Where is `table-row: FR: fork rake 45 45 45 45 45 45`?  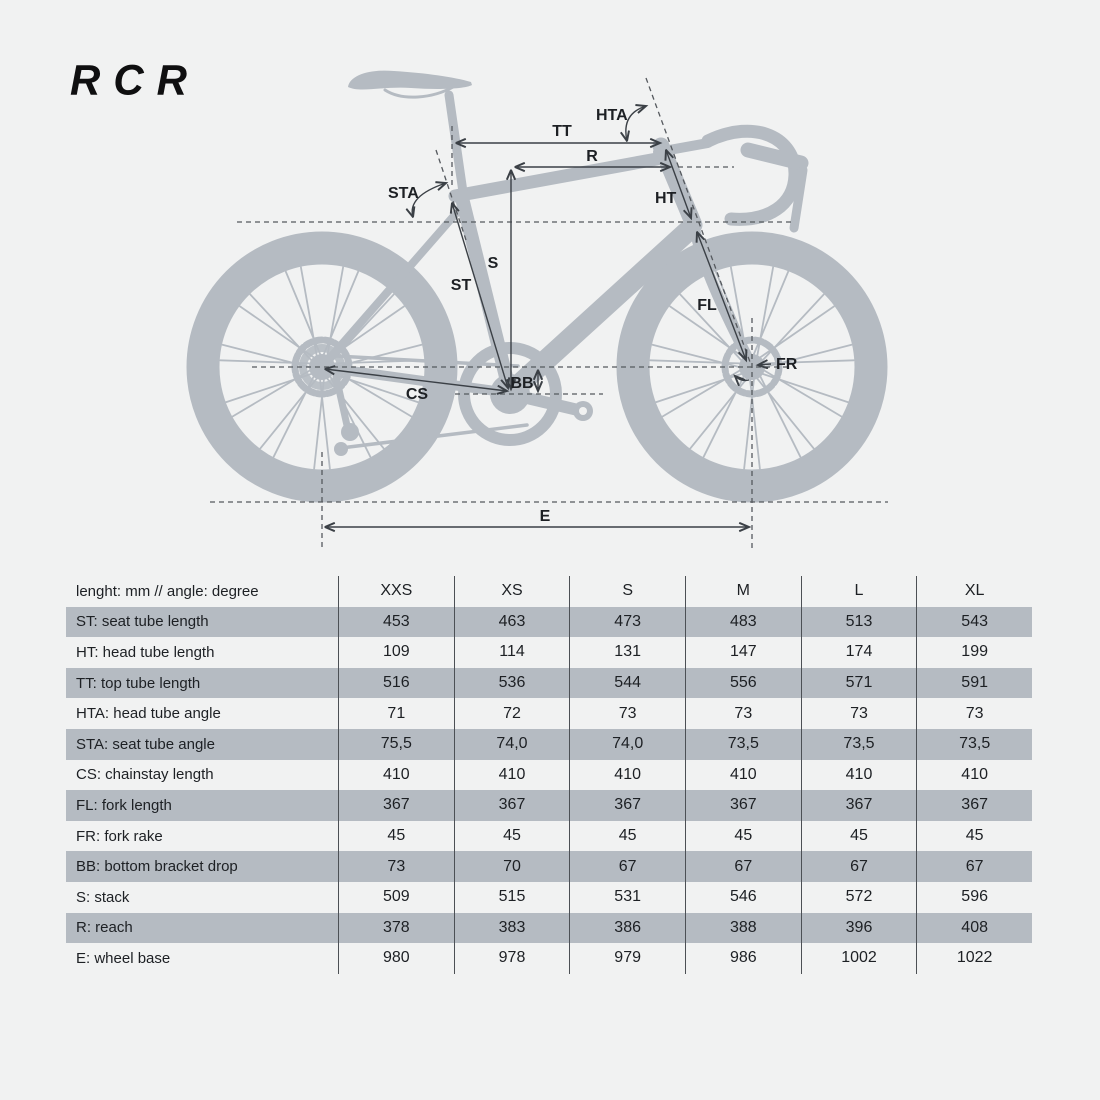
table-row: FR: fork rake 45 45 45 45 45 45 is located at coordinates (549, 836).